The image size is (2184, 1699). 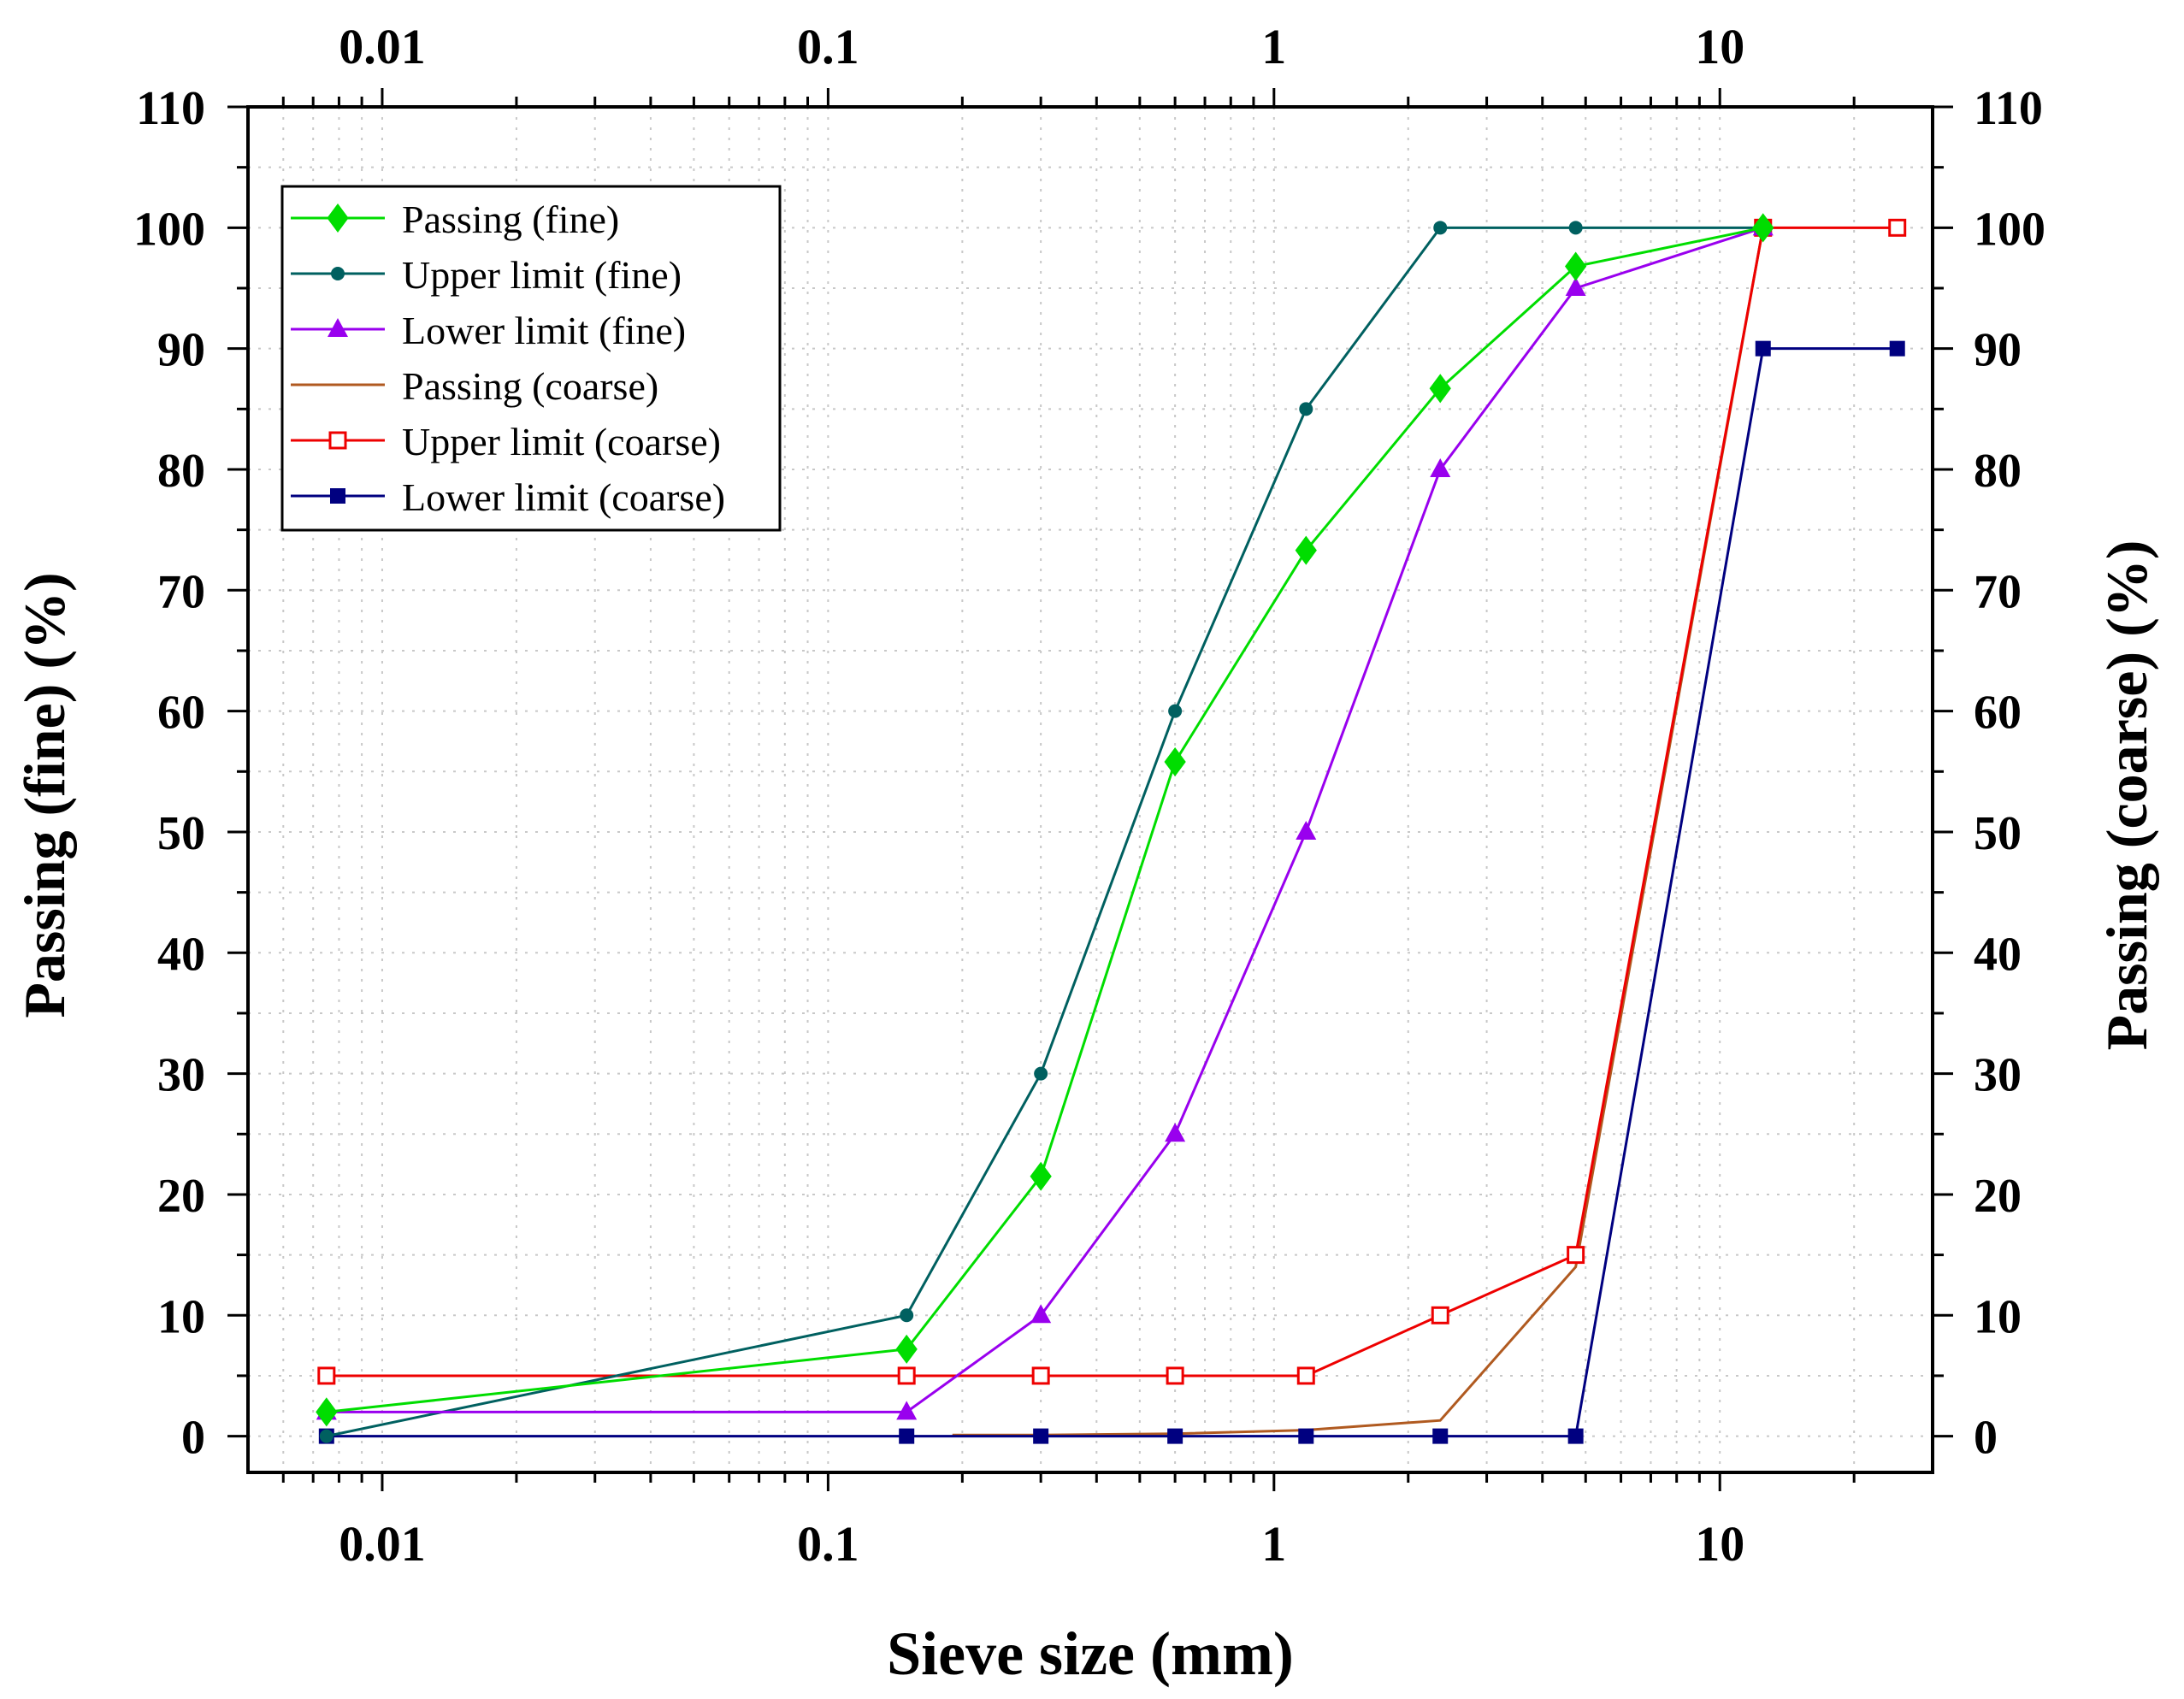 What do you see at coordinates (181, 1197) in the screenshot?
I see `y-tick-label-left: 20` at bounding box center [181, 1197].